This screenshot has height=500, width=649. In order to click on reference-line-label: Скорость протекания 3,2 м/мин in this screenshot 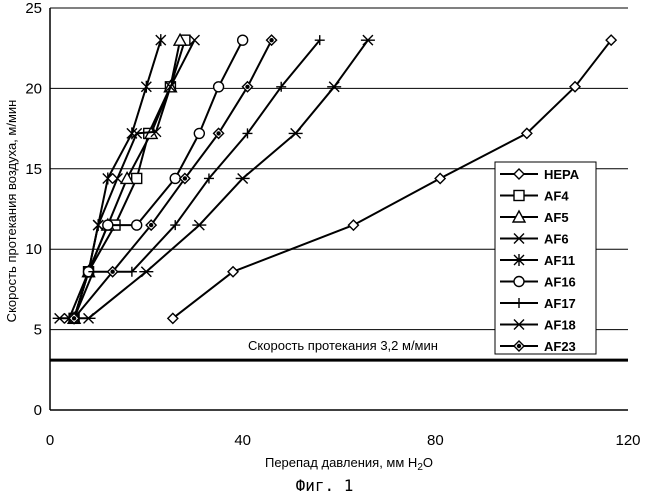, I will do `click(343, 345)`.